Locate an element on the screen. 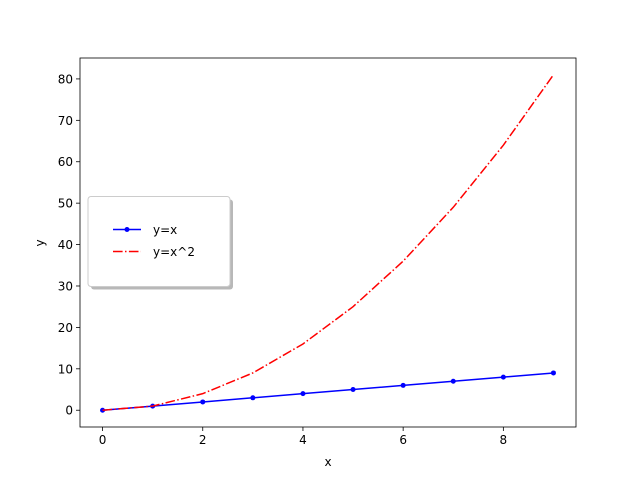  y-tick-label: 10 is located at coordinates (65, 369).